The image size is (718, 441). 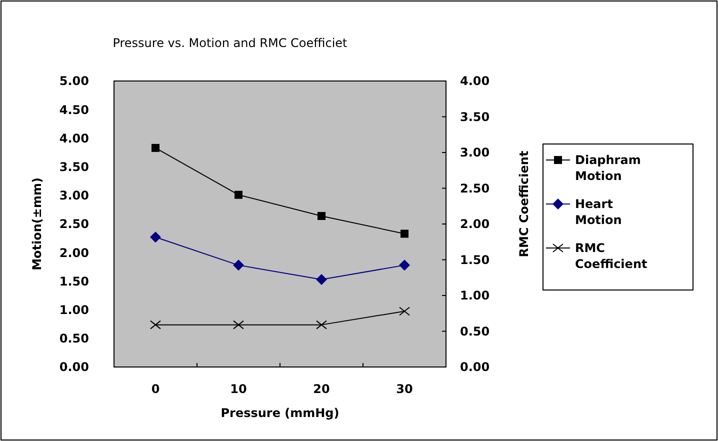 I want to click on legend-label: Heart Motion, so click(x=598, y=212).